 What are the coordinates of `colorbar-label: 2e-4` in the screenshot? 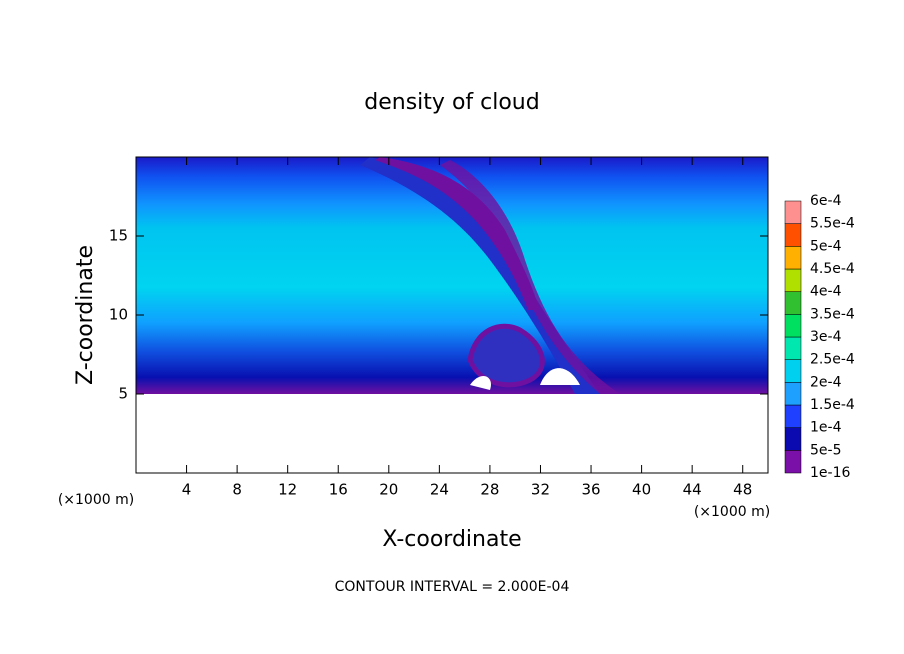 It's located at (826, 382).